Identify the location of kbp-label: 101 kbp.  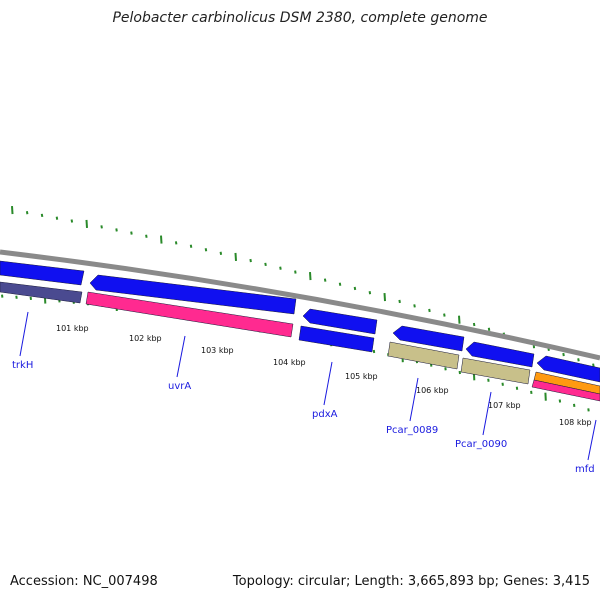
(72, 328).